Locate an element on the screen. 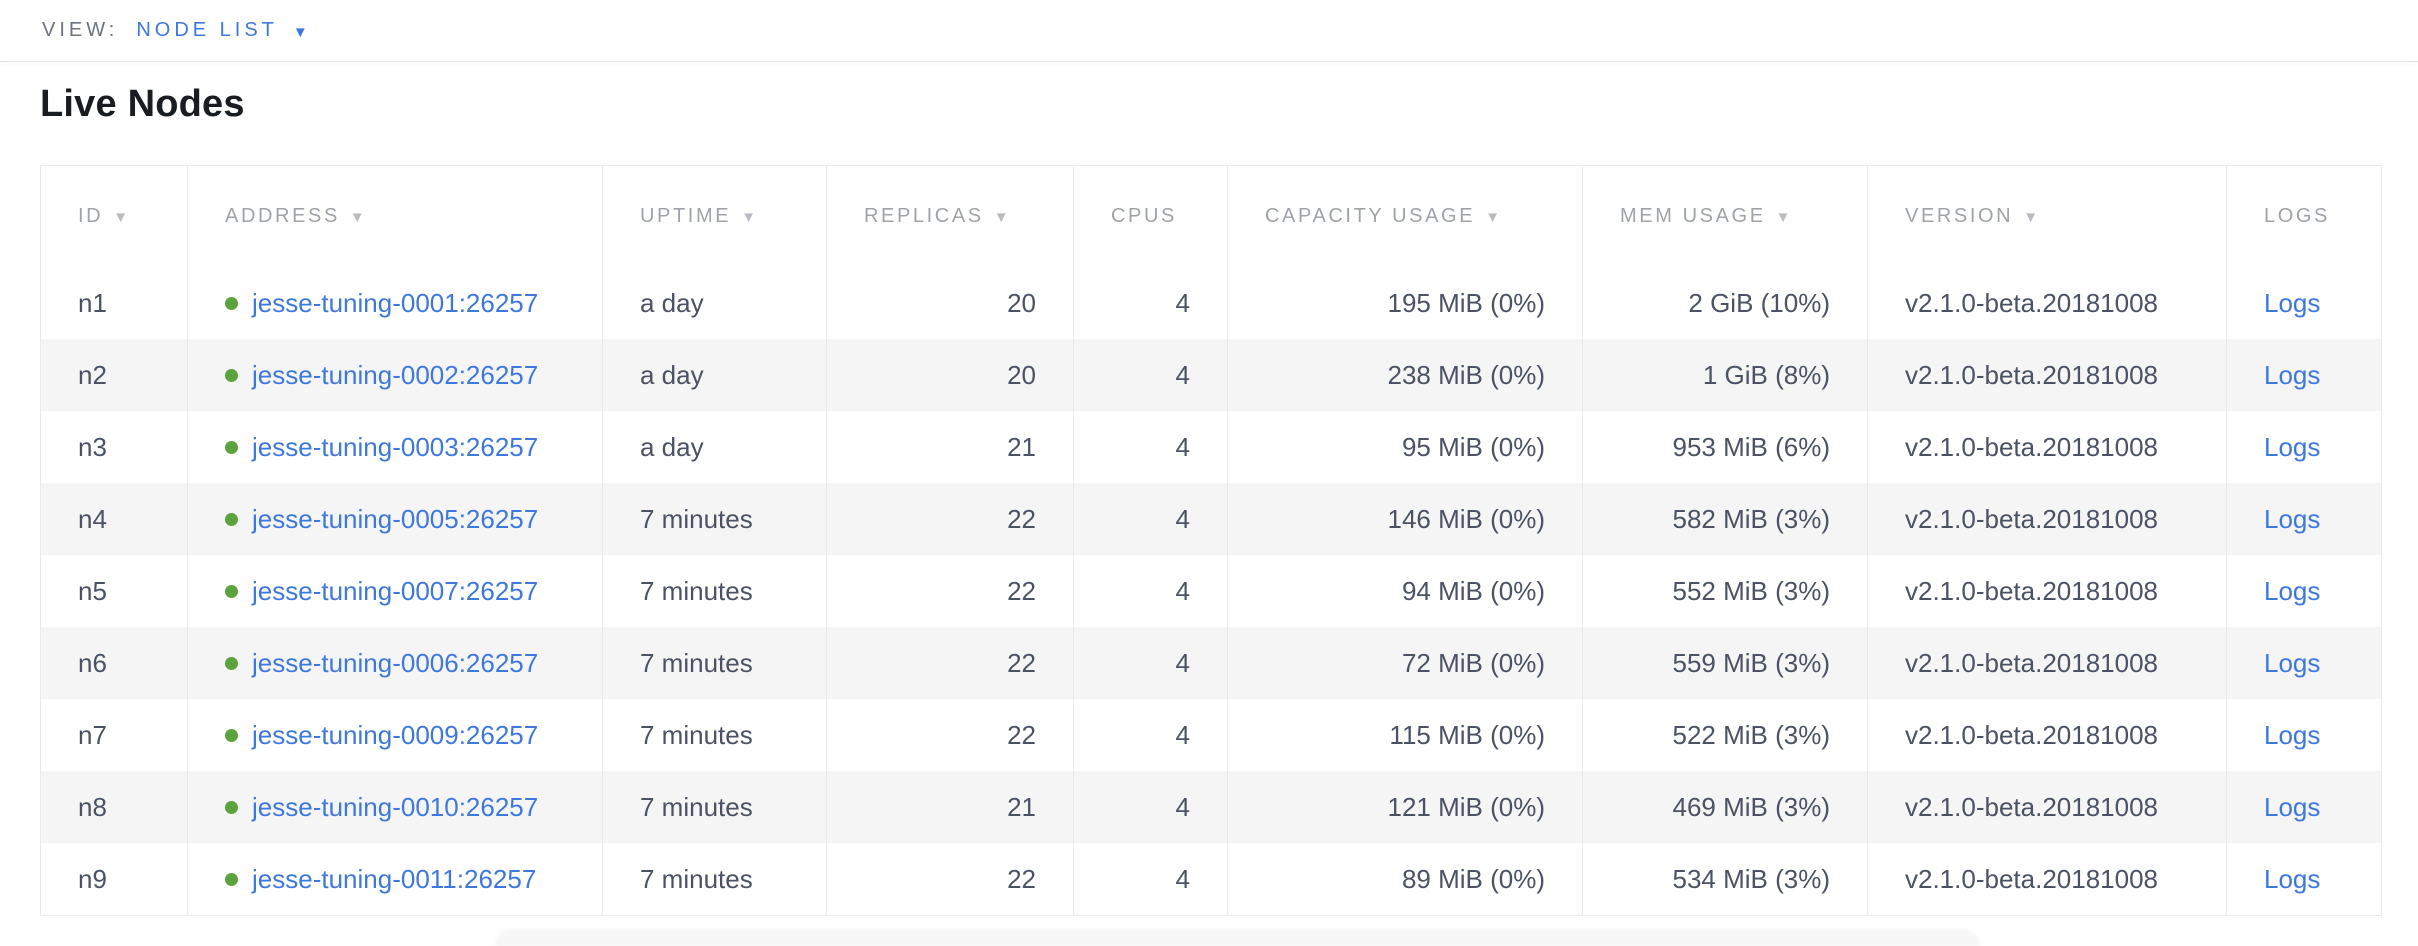 Image resolution: width=2418 pixels, height=946 pixels. address-link: jesse-tuning-0007:26257 is located at coordinates (395, 590).